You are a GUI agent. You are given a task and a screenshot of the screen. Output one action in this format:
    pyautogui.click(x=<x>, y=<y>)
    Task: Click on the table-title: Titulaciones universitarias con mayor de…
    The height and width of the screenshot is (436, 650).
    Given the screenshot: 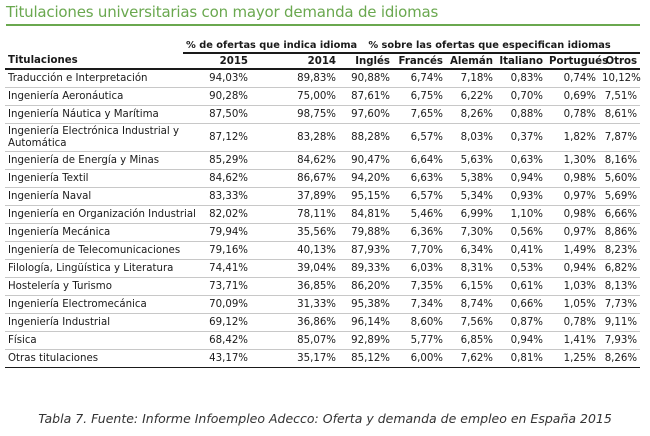 What is the action you would take?
    pyautogui.click(x=222, y=12)
    